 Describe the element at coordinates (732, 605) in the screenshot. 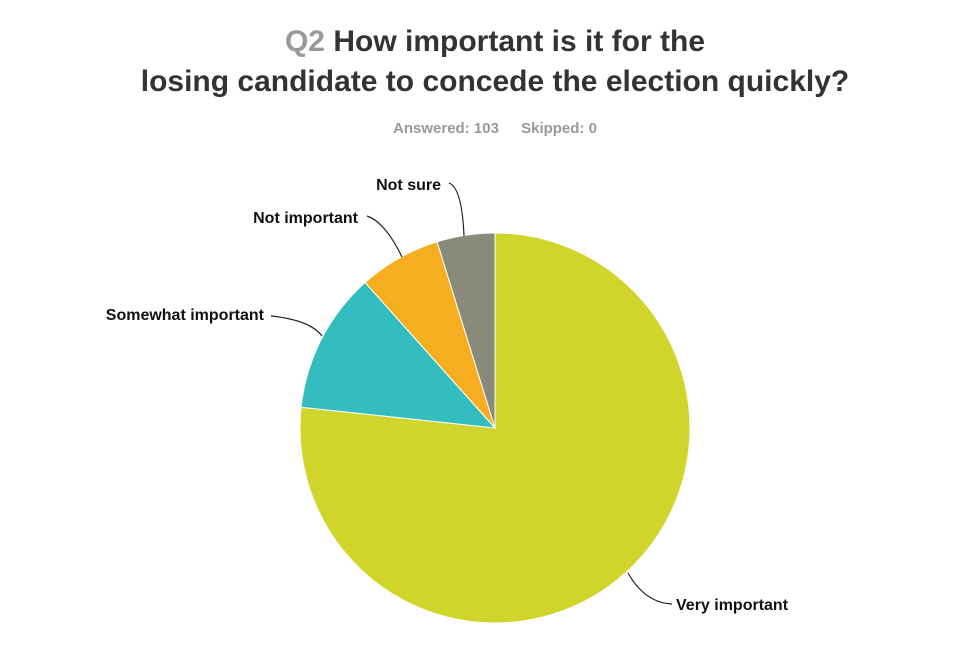

I see `slice-label-very-important: Very important` at that location.